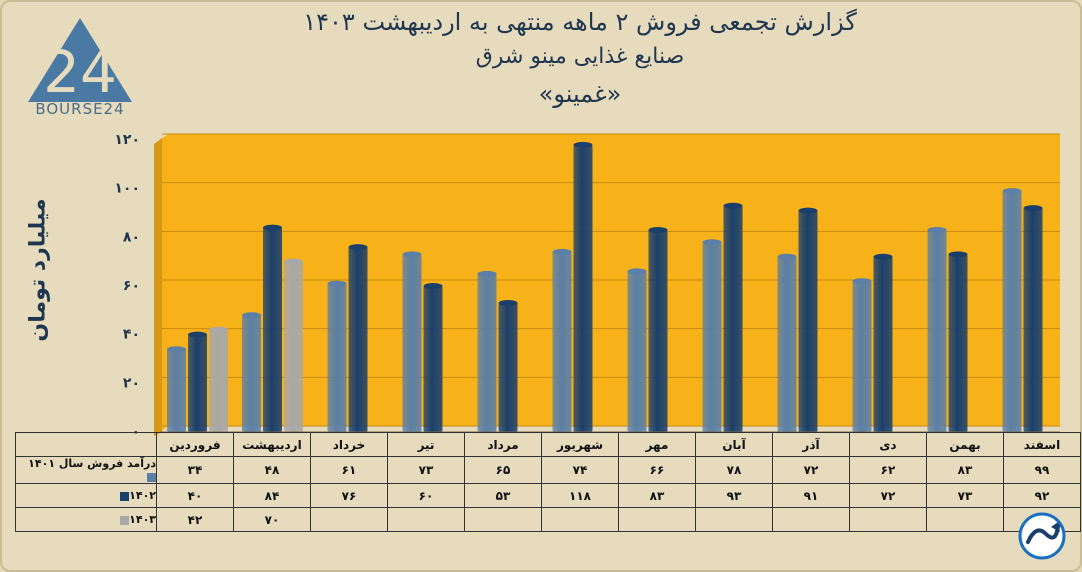 This screenshot has width=1082, height=572. Describe the element at coordinates (580, 444) in the screenshot. I see `table-category: شهریور` at that location.